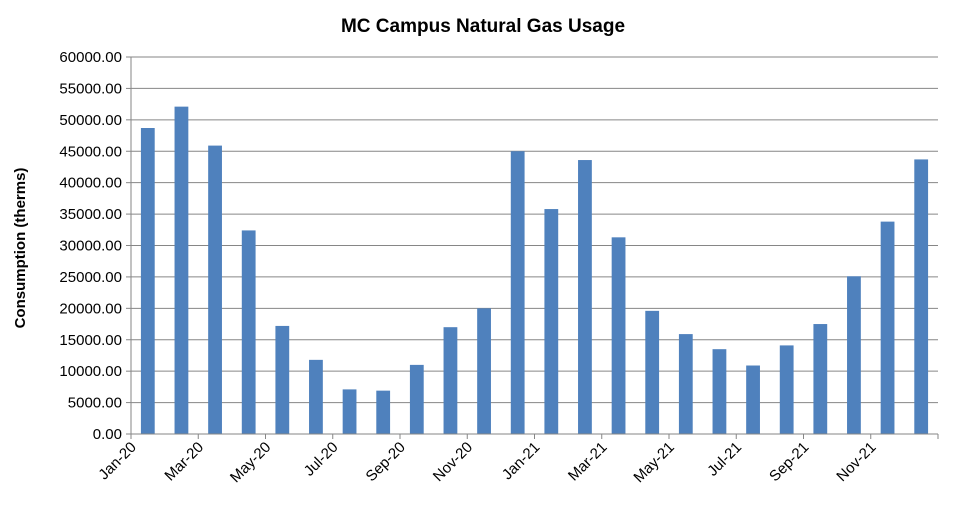  Describe the element at coordinates (90, 277) in the screenshot. I see `y-tick-label: 25000.00` at that location.